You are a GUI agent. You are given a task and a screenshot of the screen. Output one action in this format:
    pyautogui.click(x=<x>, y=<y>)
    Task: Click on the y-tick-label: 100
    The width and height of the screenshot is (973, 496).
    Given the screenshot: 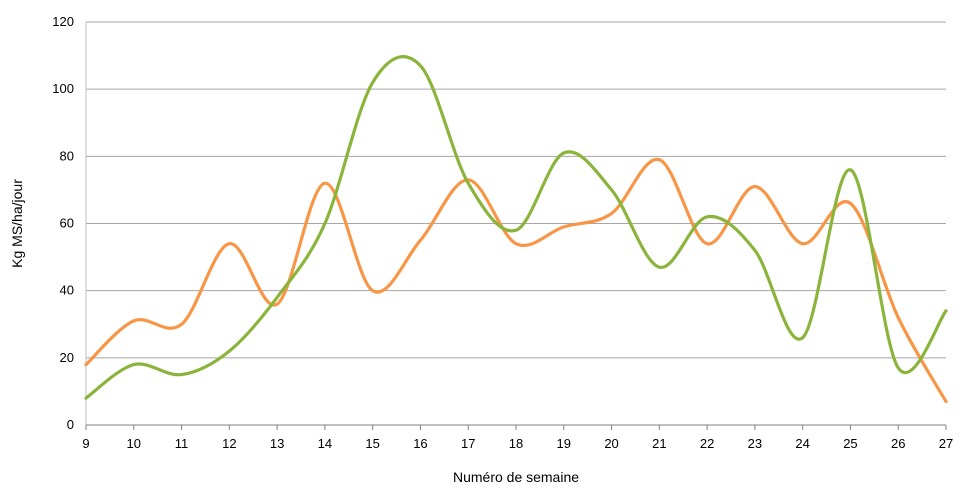 What is the action you would take?
    pyautogui.click(x=63, y=88)
    